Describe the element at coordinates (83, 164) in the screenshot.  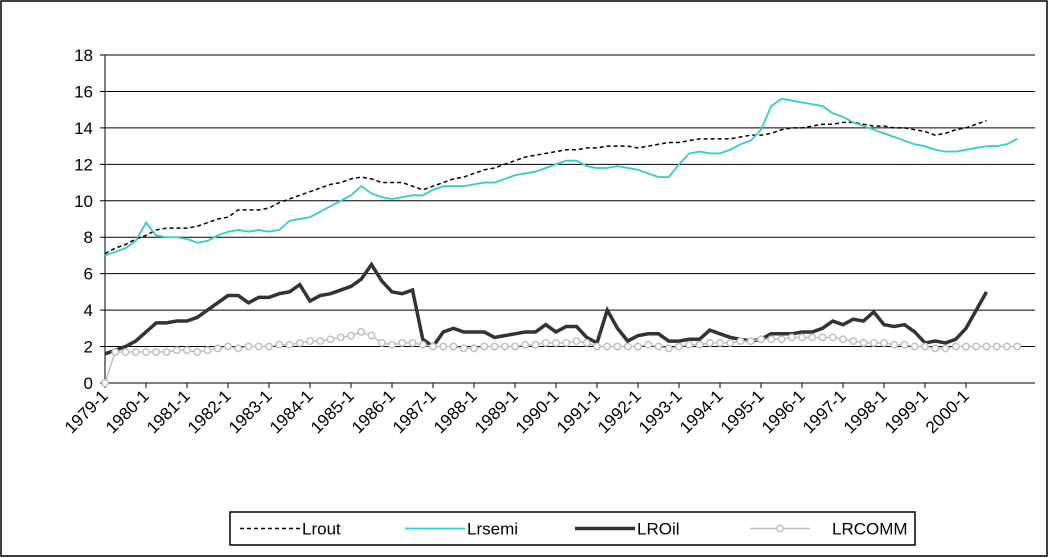
I see `y-tick-label: 12` at that location.